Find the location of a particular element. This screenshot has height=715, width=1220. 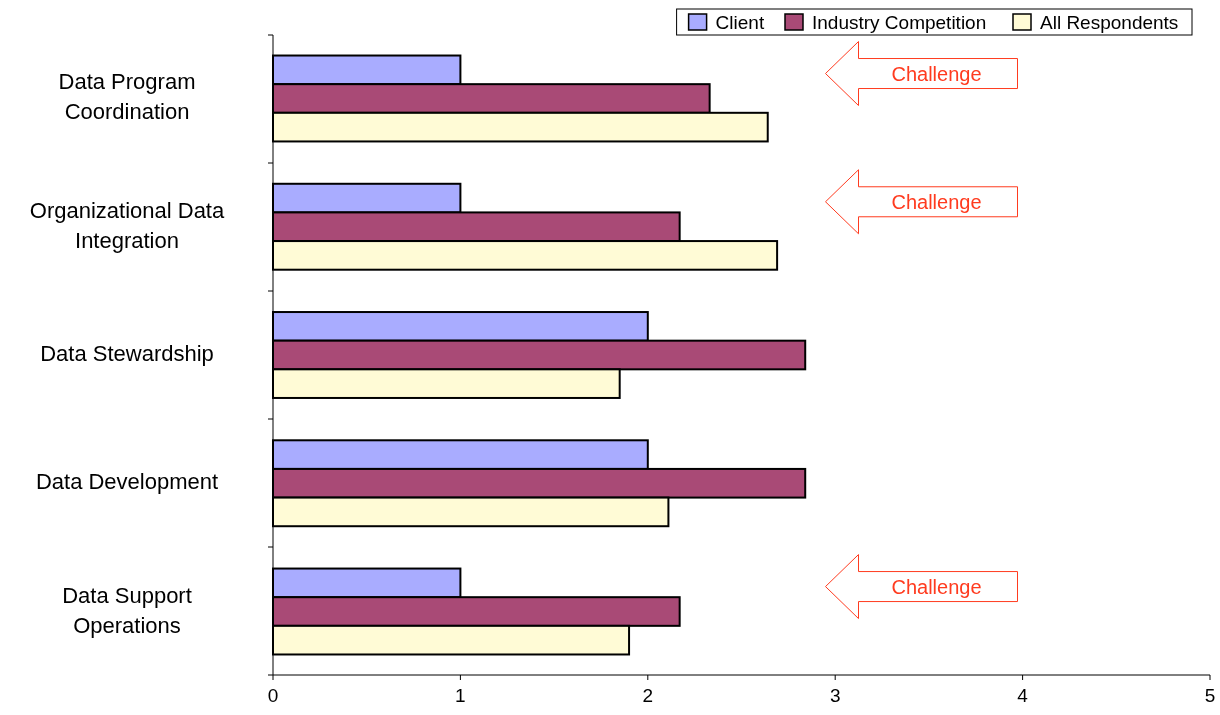

x-tick-label: 1 is located at coordinates (460, 695).